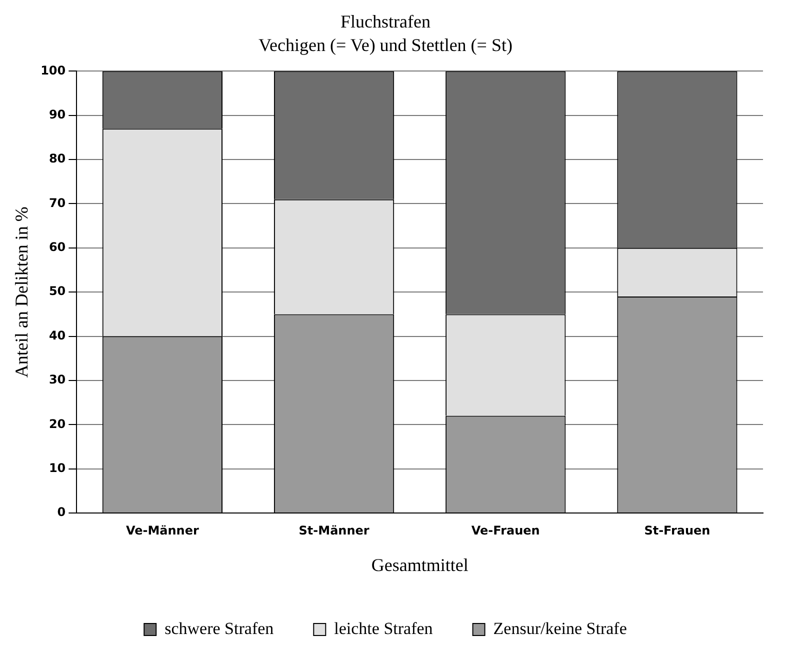 Image resolution: width=791 pixels, height=658 pixels. What do you see at coordinates (384, 628) in the screenshot?
I see `legend-label: leichte Strafen` at bounding box center [384, 628].